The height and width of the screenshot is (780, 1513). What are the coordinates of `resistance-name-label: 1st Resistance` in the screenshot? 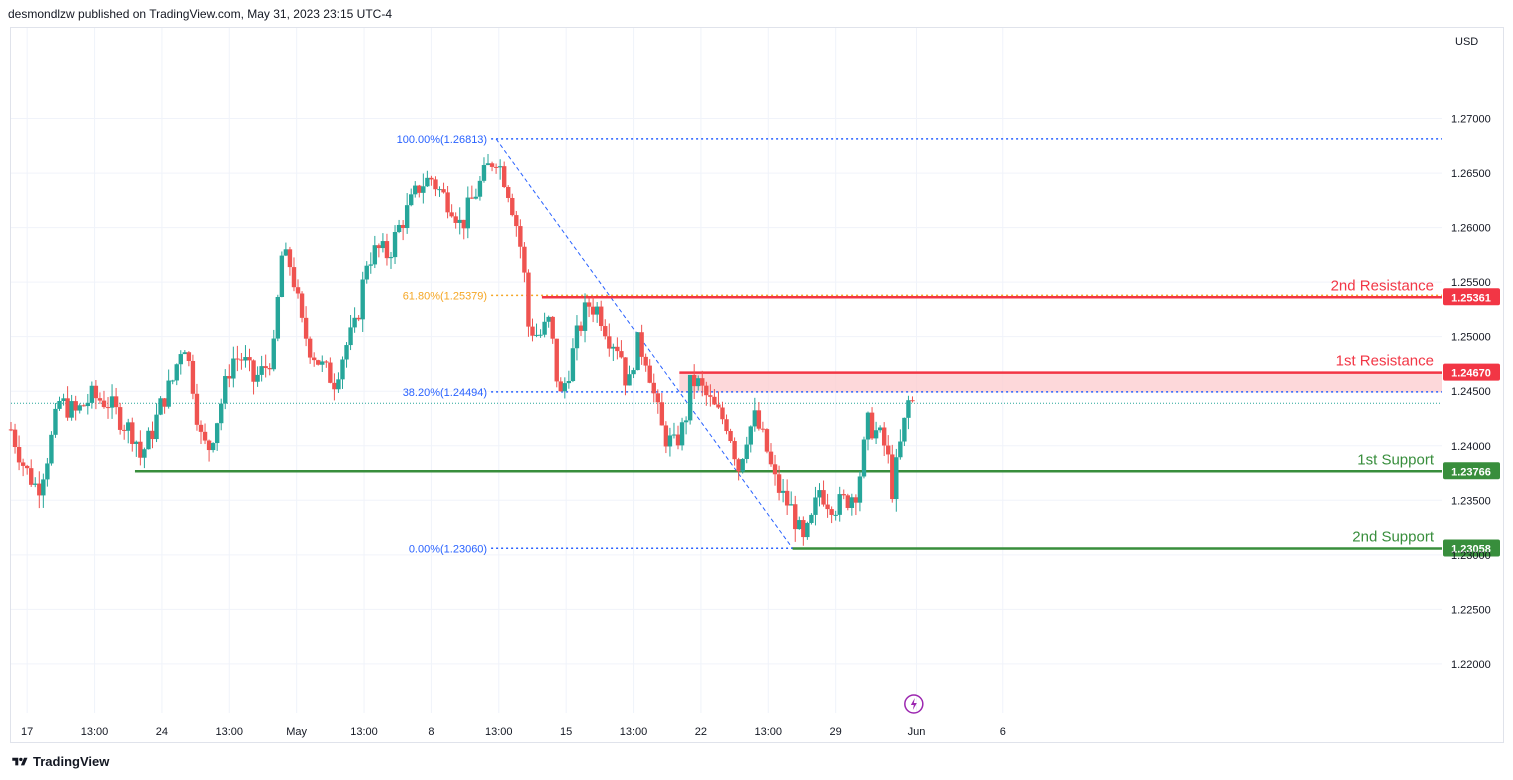 It's located at (1385, 361).